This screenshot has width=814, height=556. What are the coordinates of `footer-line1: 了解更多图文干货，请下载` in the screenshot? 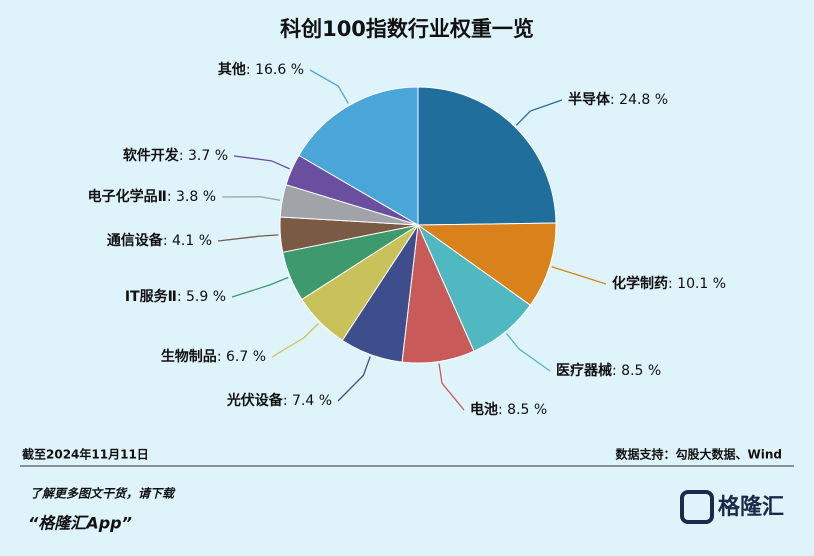 It's located at (103, 494).